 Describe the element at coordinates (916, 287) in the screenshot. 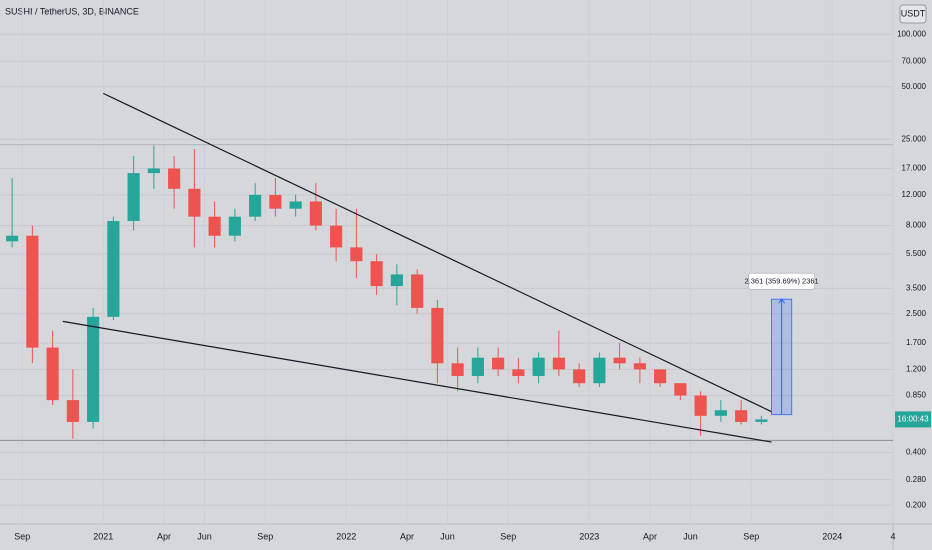

I see `y-tick-label: 3.500` at that location.